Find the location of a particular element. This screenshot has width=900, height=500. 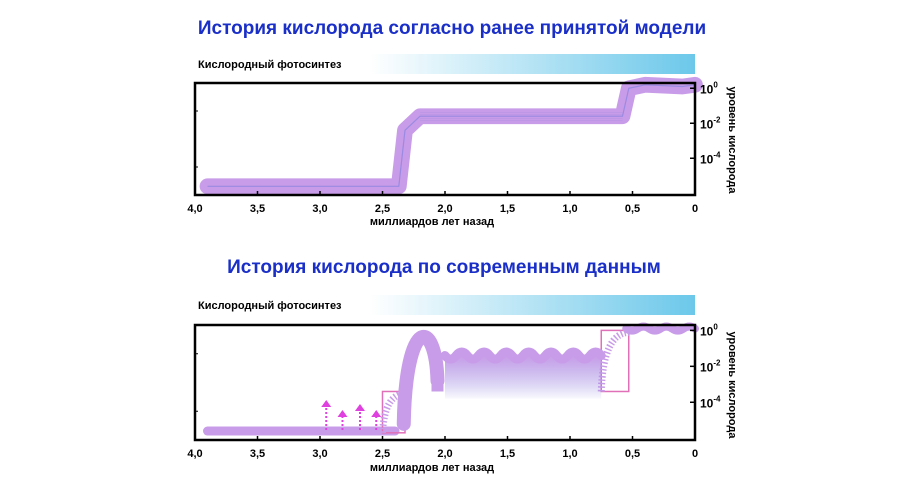

chart-top-y-ticks: 10⁰ 10⁻² 10⁻⁴ is located at coordinates (458, 124).